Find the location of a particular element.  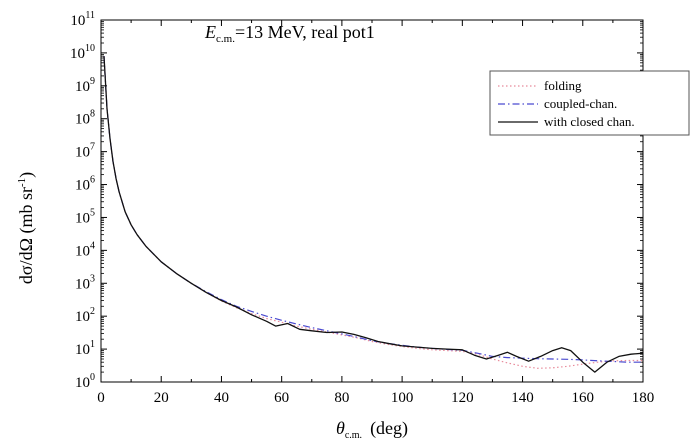

legend-label-coupled: coupled-chan. is located at coordinates (580, 103).